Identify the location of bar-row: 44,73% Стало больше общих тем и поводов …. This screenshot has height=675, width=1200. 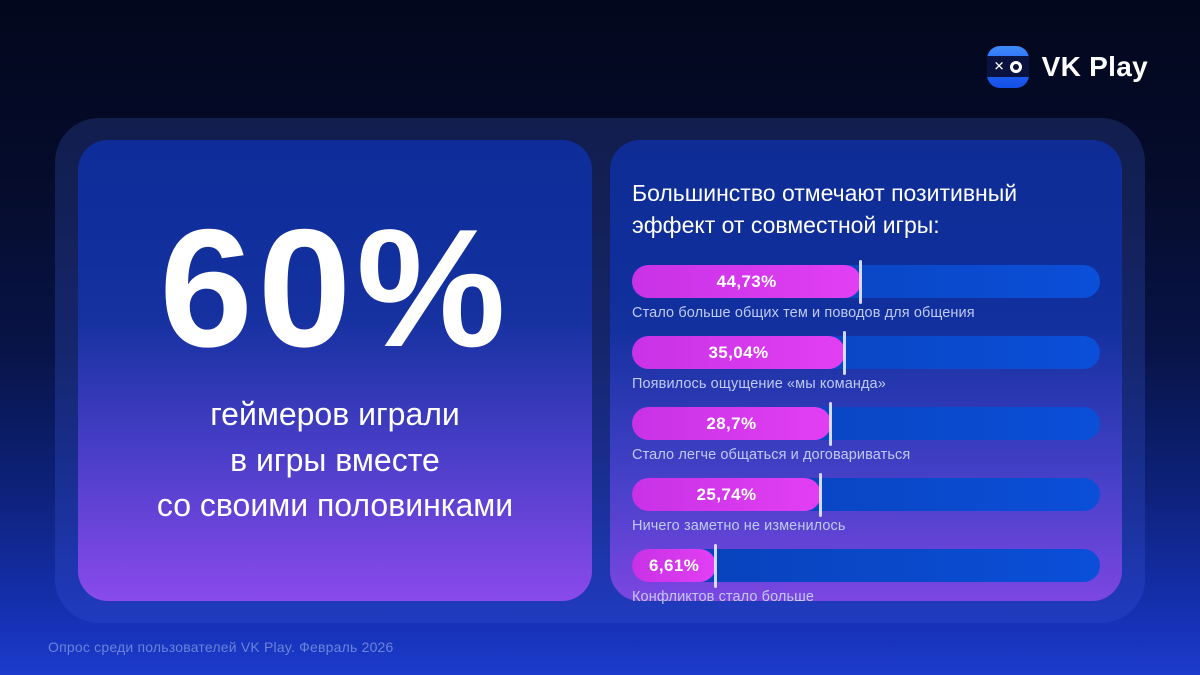
(866, 291).